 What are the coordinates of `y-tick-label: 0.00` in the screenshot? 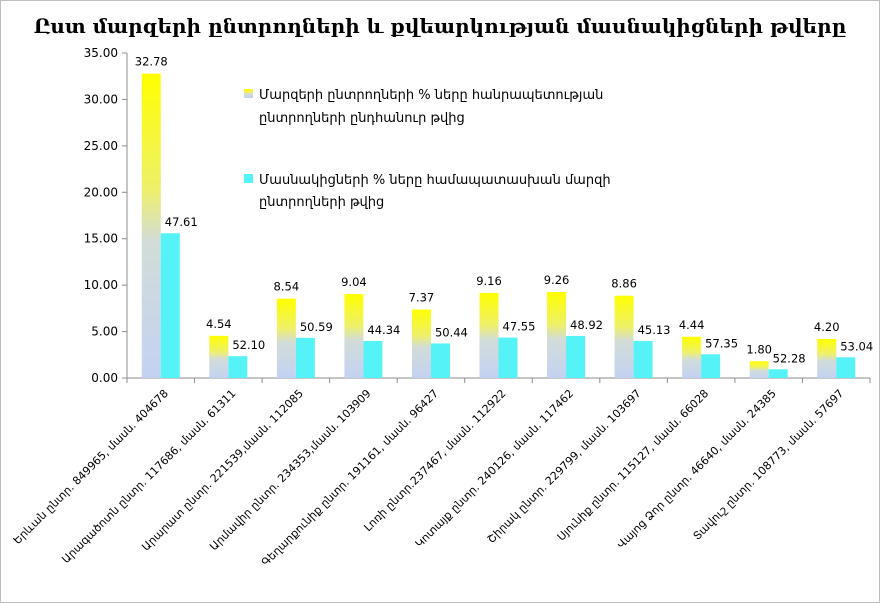 It's located at (104, 378).